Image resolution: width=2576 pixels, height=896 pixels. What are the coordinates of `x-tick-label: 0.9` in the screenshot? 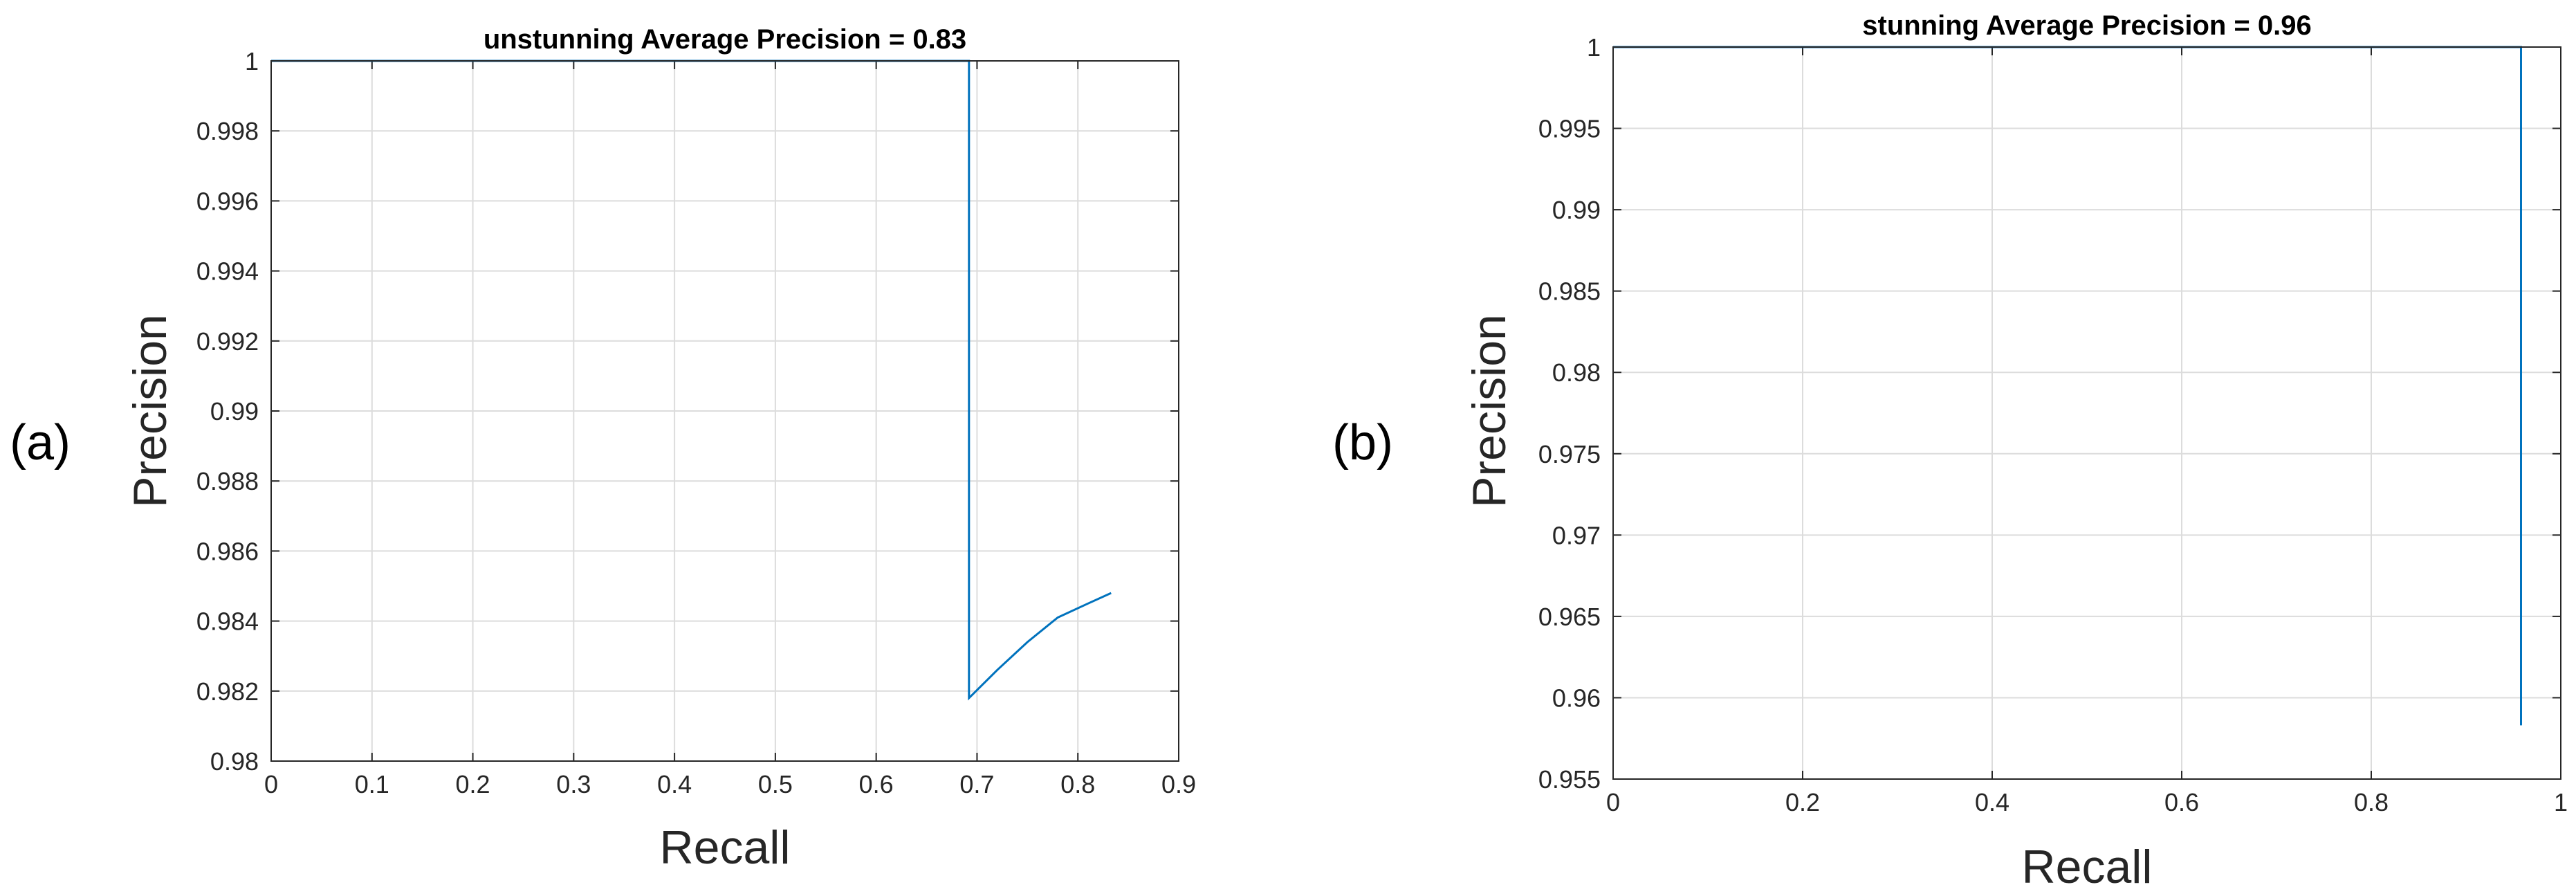 It's located at (1178, 784).